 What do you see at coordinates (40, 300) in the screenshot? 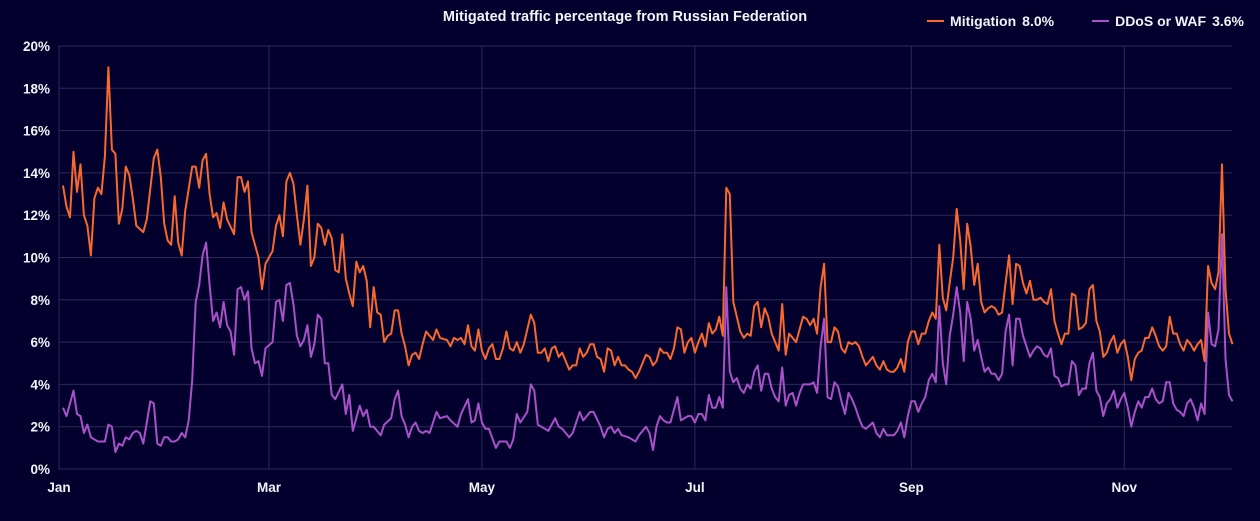
I see `y-tick-label: 8%` at bounding box center [40, 300].